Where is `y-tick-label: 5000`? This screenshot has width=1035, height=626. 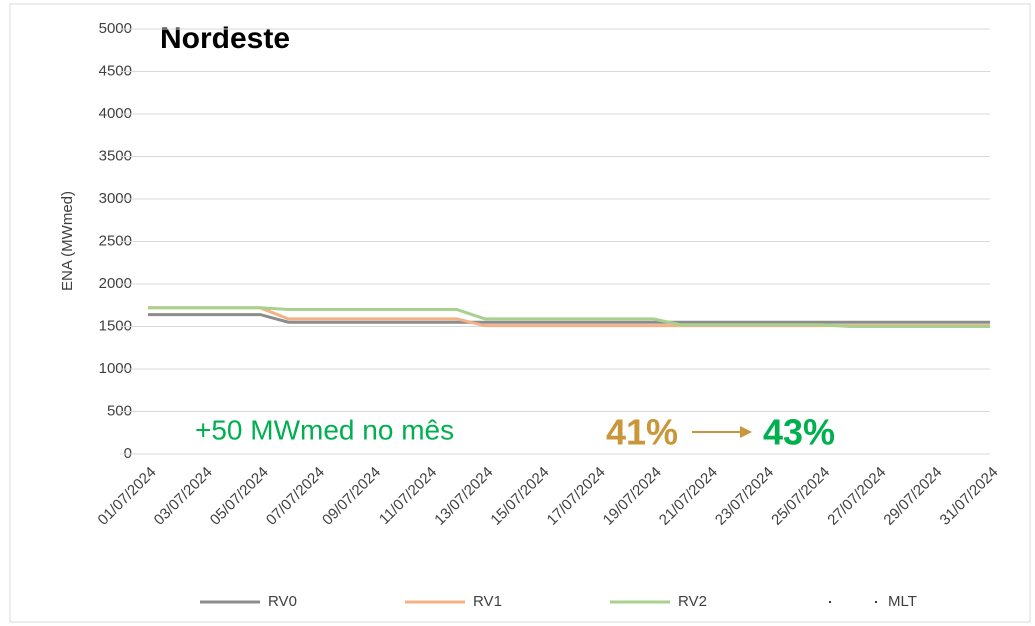
y-tick-label: 5000 is located at coordinates (115, 28).